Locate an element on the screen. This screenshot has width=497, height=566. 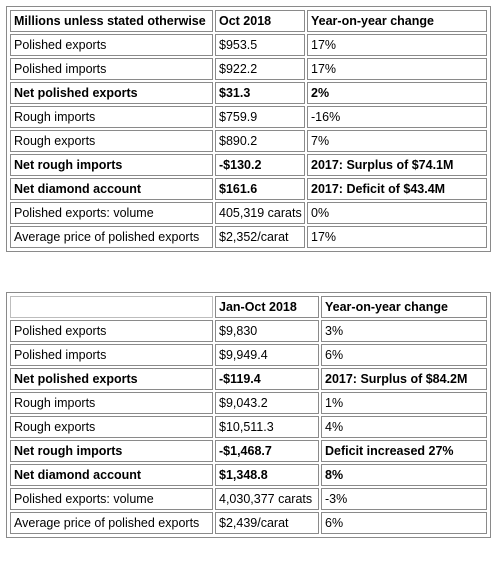
row-value: $9,830 is located at coordinates (267, 331).